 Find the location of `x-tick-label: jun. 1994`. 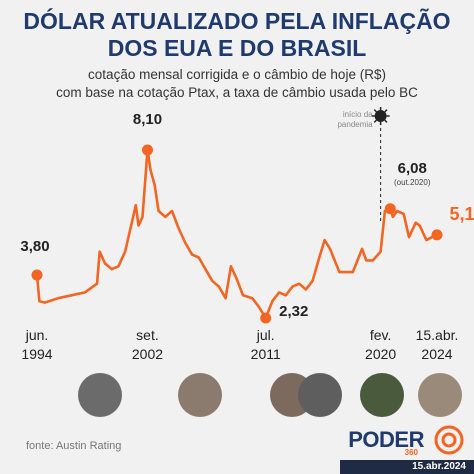

x-tick-label: jun. 1994 is located at coordinates (37, 344).